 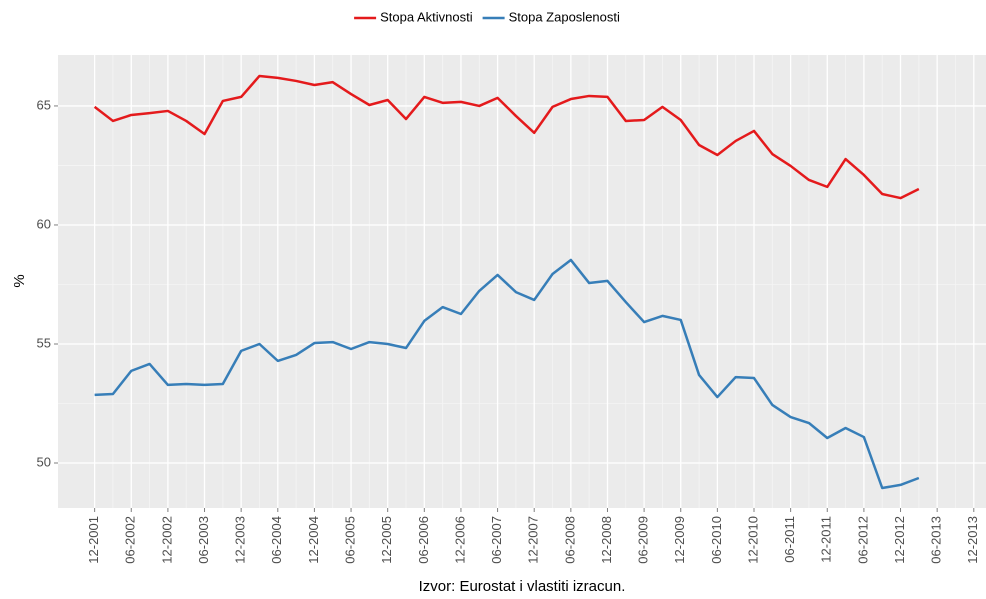 I want to click on x-tick-label: 12-2005, so click(x=386, y=540).